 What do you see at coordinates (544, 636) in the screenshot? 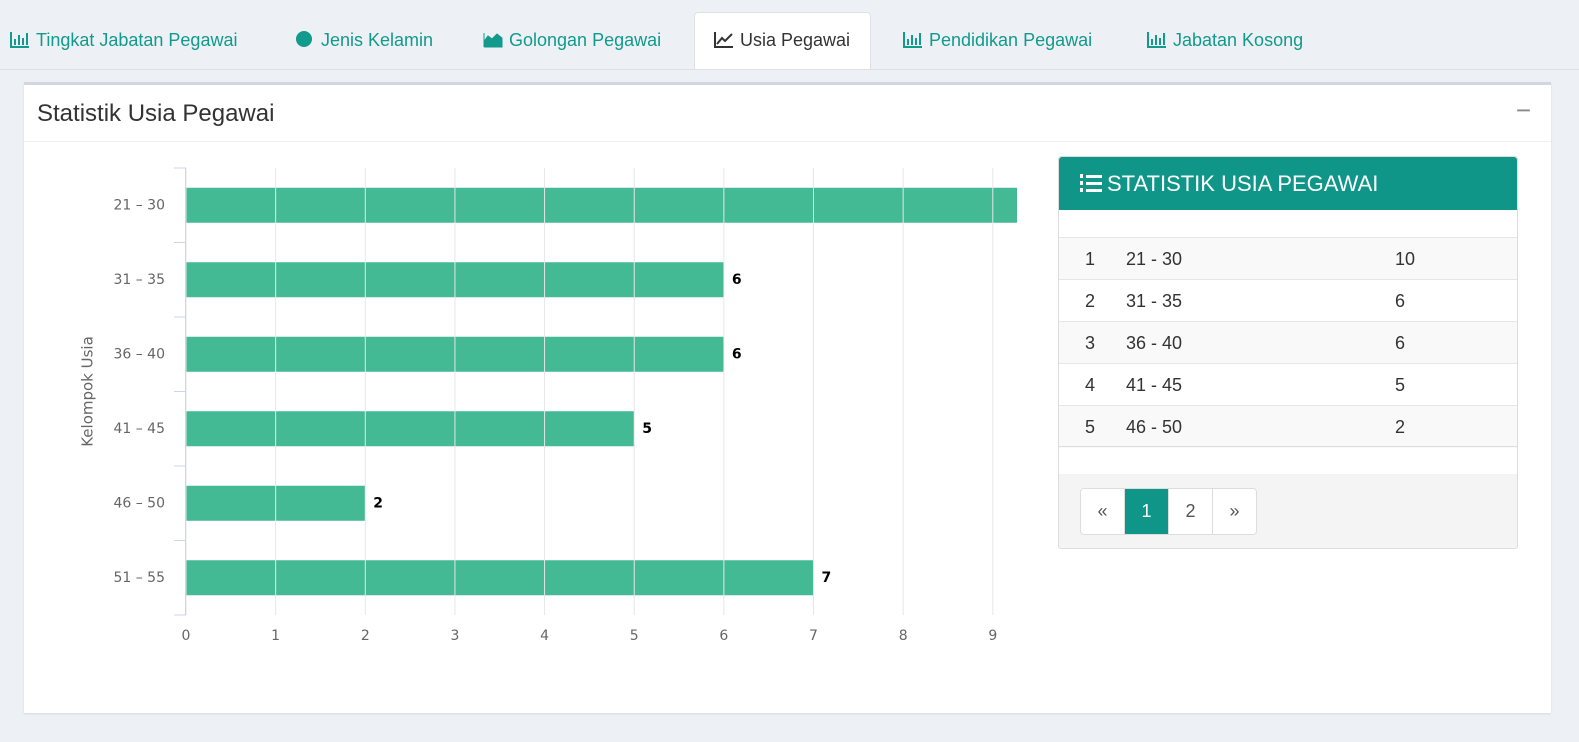
I see `x-tick-label: 4` at bounding box center [544, 636].